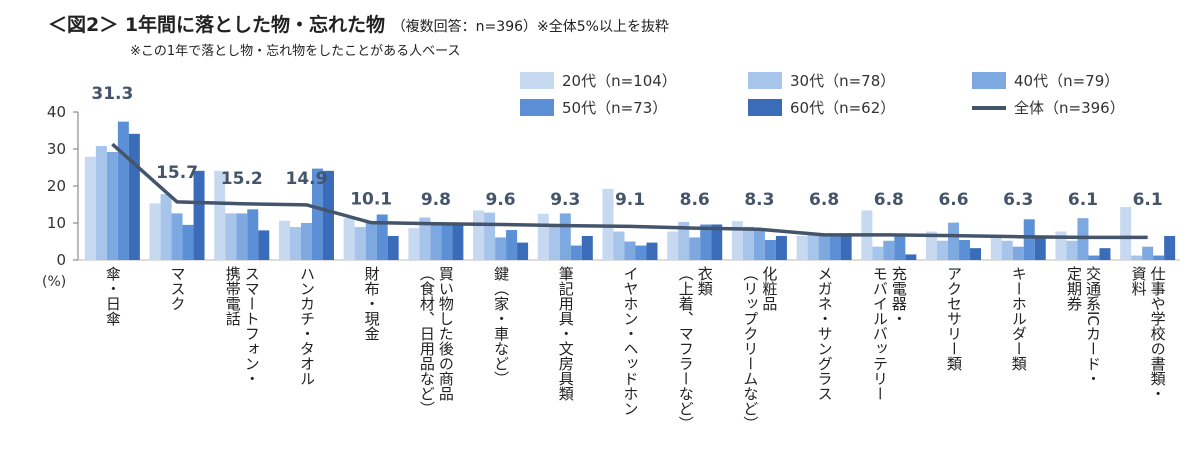 This screenshot has width=1200, height=454. What do you see at coordinates (445, 333) in the screenshot?
I see `category-label-line: 買い物した後の商品` at bounding box center [445, 333].